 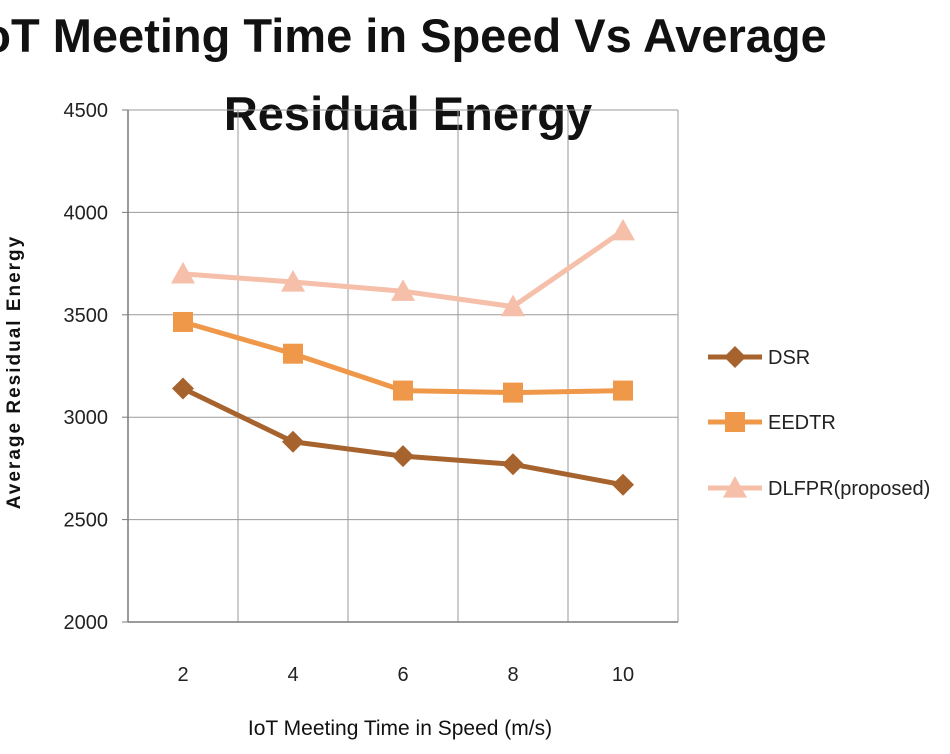 I want to click on x-tick-label: 10, so click(x=623, y=675).